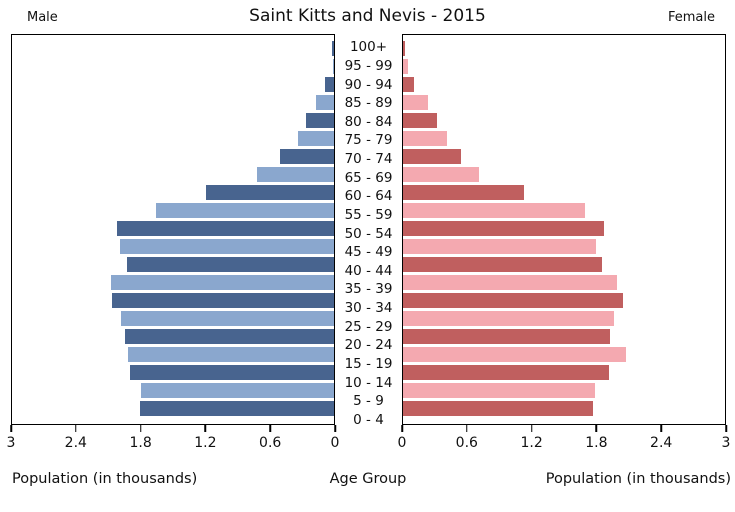 Image resolution: width=735 pixels, height=512 pixels. Describe the element at coordinates (368, 103) in the screenshot. I see `age-group-label: 85 - 89` at that location.